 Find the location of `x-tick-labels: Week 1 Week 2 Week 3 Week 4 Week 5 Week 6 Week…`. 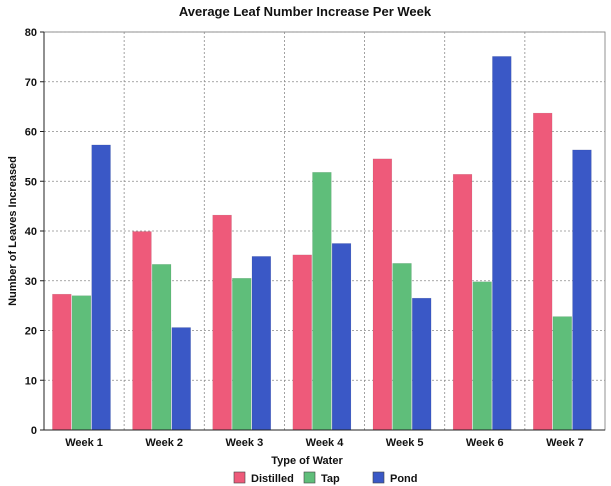

x-tick-labels: Week 1 Week 2 Week 3 Week 4 Week 5 Week 6 Week… is located at coordinates (324, 443).